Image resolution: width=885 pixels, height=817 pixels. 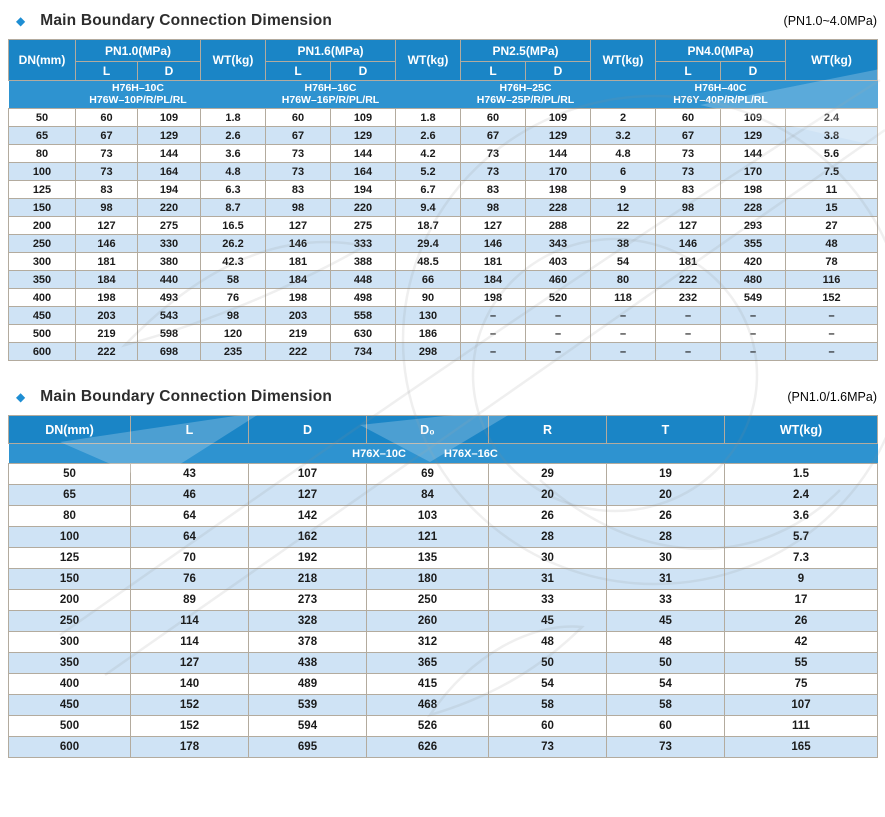 What do you see at coordinates (363, 71) in the screenshot?
I see `col-header-d2: D` at bounding box center [363, 71].